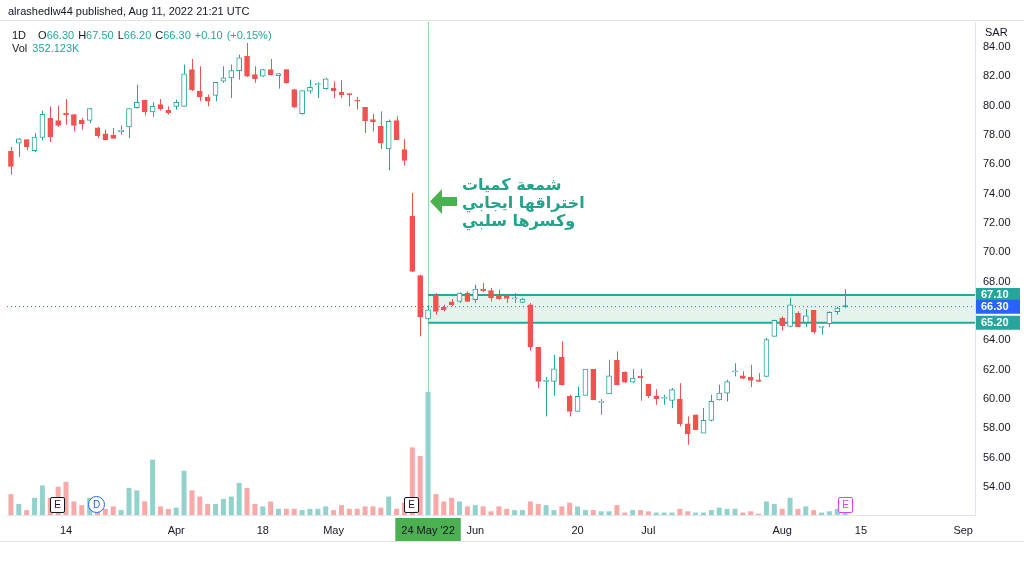  Describe the element at coordinates (176, 529) in the screenshot. I see `x-tick-label: Apr` at that location.